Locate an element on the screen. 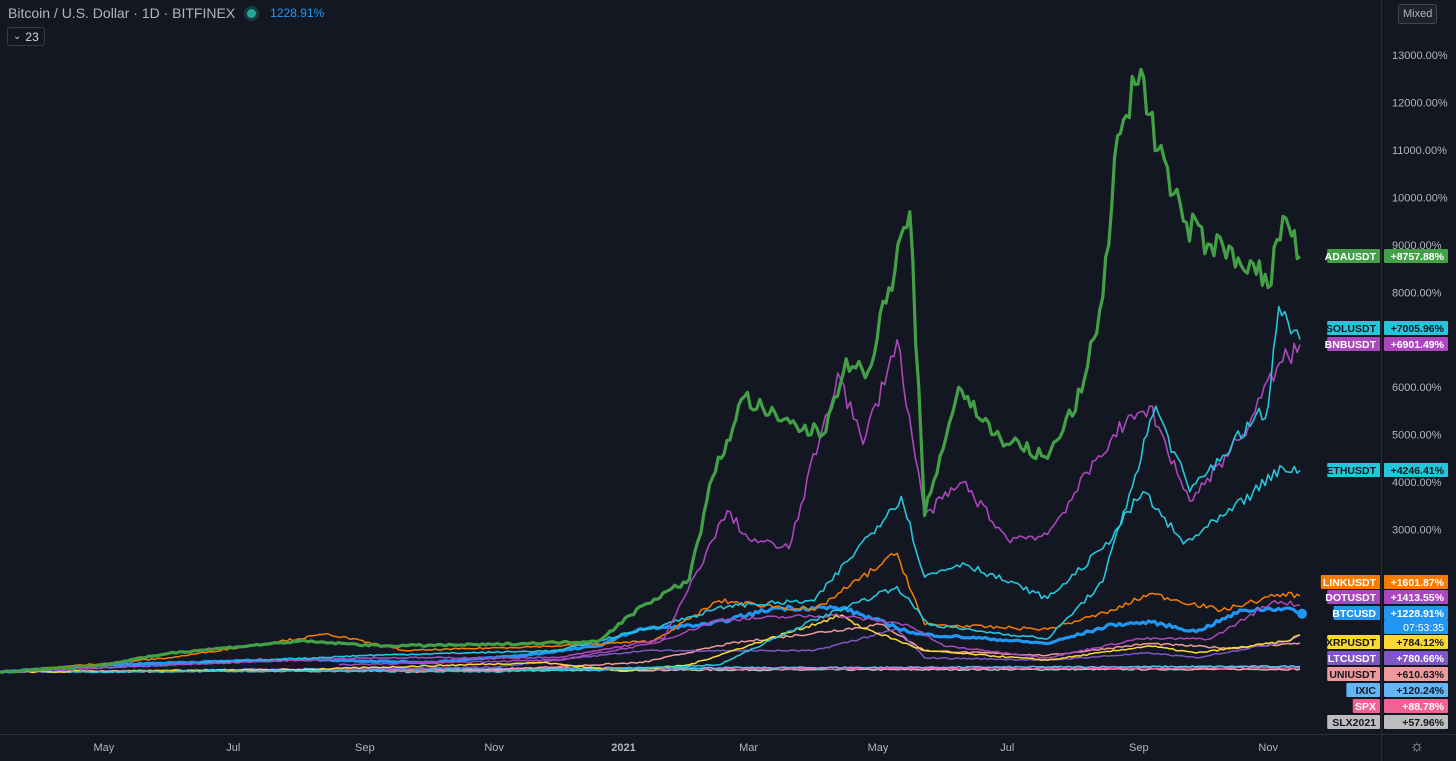 The image size is (1456, 761). series-label-xrpusdt: XRPUSDT +784.12% is located at coordinates (1387, 642).